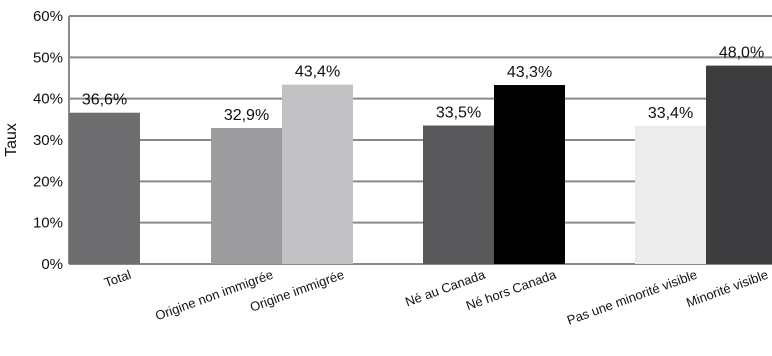 This screenshot has height=356, width=772. I want to click on y-axis: 0% 10% 20% 30% 40% 50% 60%, so click(51, 140).